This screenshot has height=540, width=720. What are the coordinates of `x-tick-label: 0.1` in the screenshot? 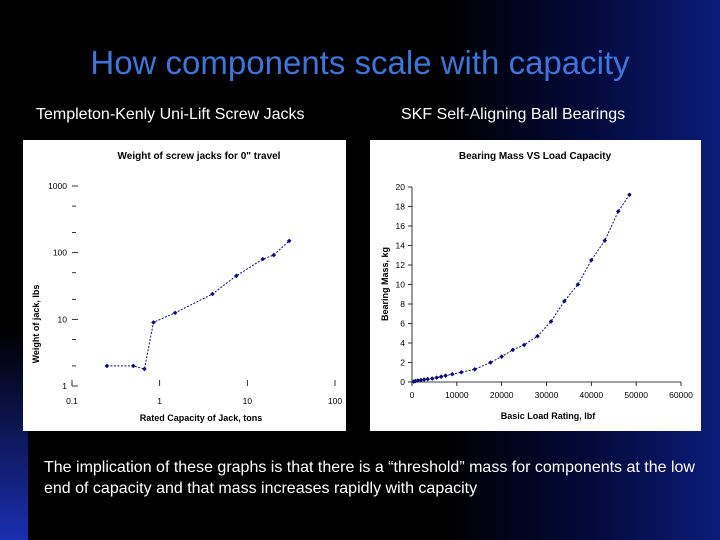 It's located at (72, 401).